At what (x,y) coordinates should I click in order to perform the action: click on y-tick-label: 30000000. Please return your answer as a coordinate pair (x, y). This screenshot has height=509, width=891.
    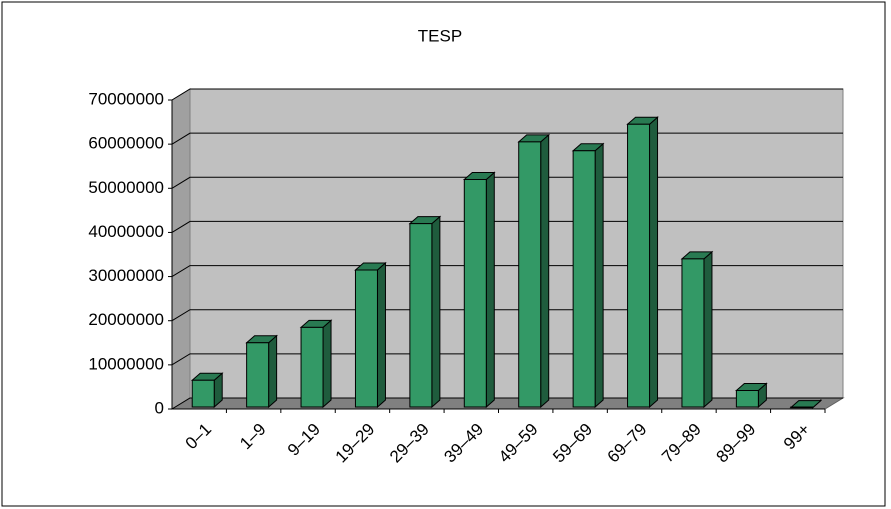
    Looking at the image, I should click on (126, 275).